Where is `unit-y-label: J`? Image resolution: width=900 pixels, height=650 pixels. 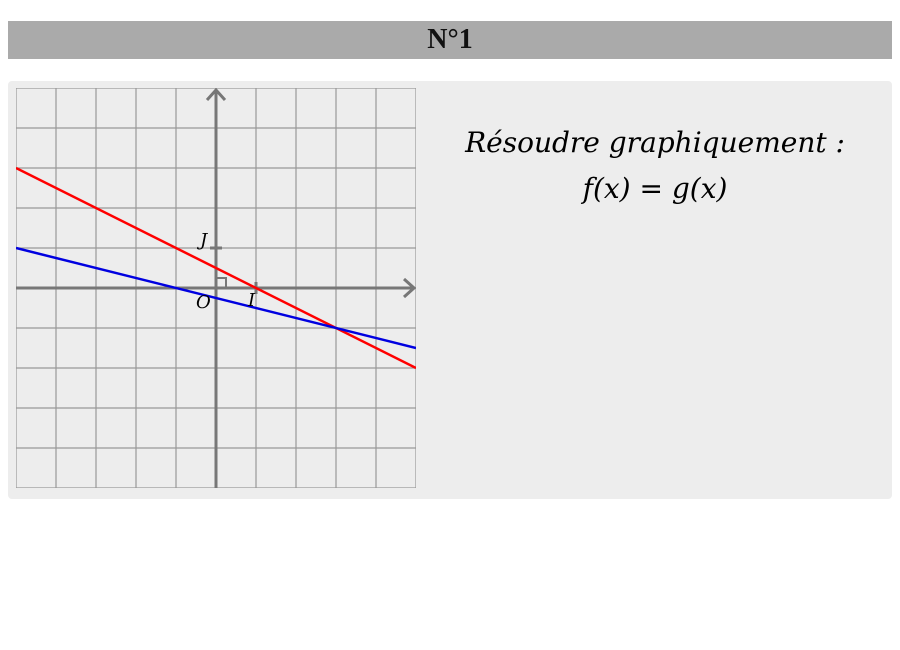 unit-y-label: J is located at coordinates (202, 240).